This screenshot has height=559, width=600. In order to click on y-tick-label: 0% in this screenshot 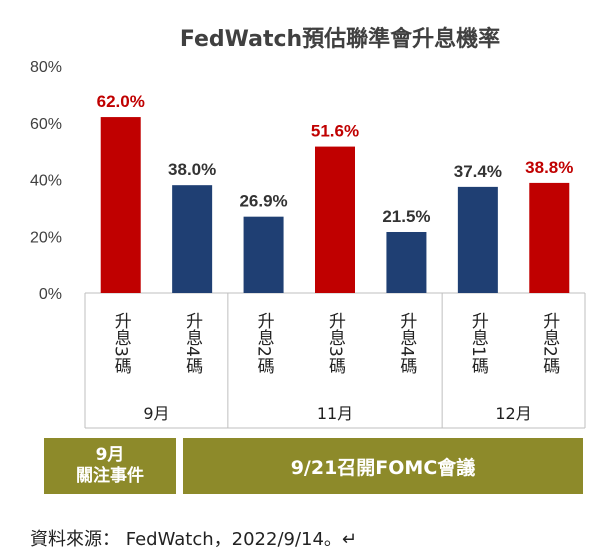, I will do `click(50, 294)`.